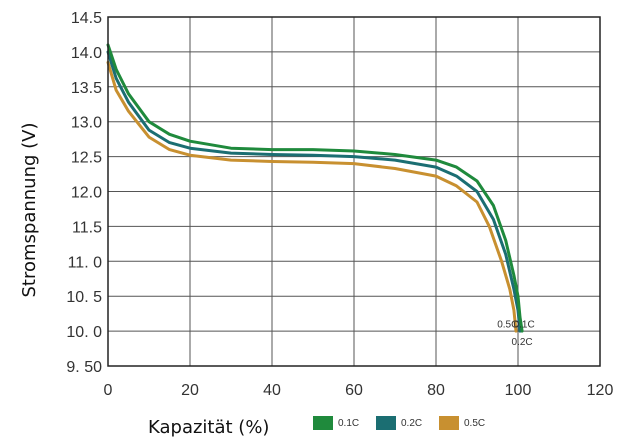 The image size is (627, 441). What do you see at coordinates (436, 390) in the screenshot?
I see `x-tick-label: 80` at bounding box center [436, 390].